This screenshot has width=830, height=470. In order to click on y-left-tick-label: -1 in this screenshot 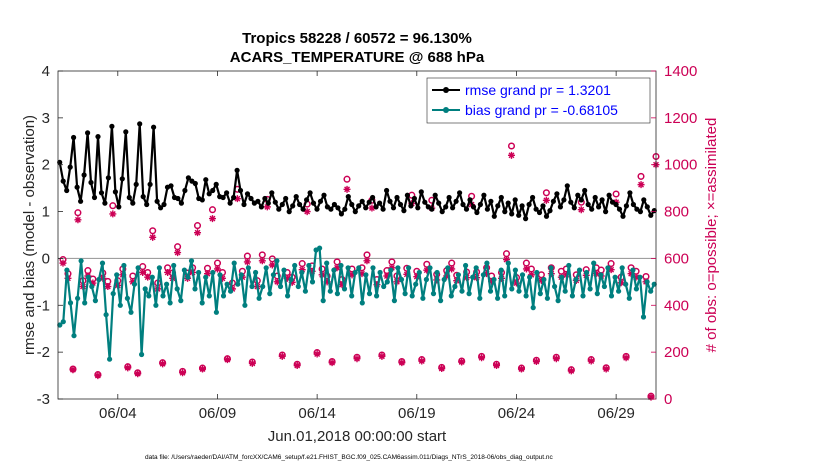, I will do `click(43, 305)`.